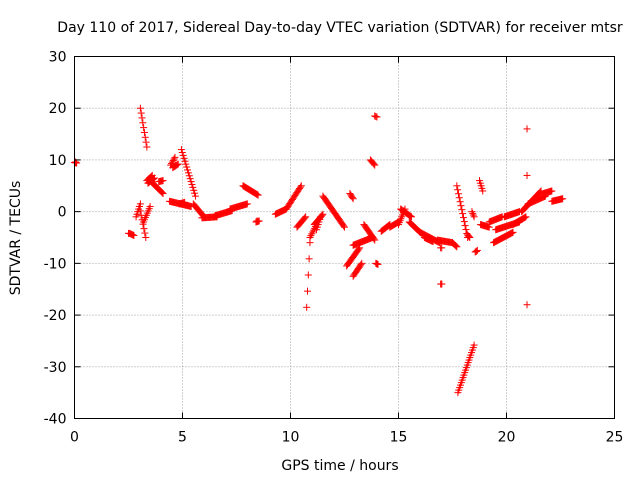 Image resolution: width=640 pixels, height=480 pixels. Describe the element at coordinates (55, 316) in the screenshot. I see `y-tick-label: -20` at that location.